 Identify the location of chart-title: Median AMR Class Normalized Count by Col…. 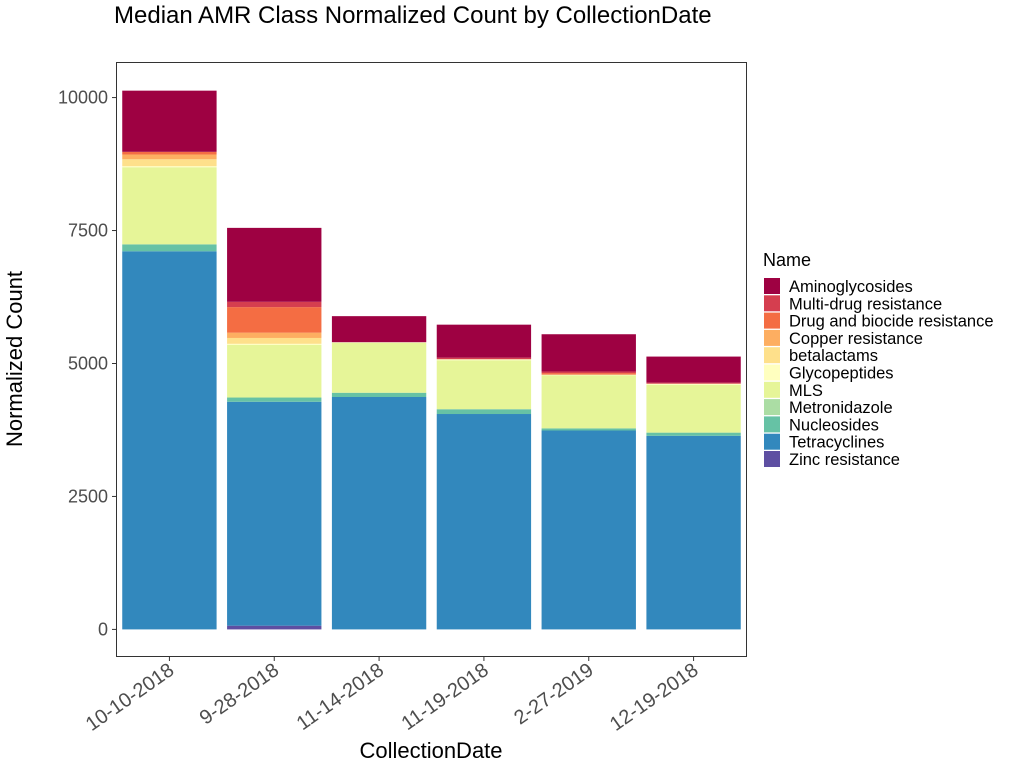
(413, 15).